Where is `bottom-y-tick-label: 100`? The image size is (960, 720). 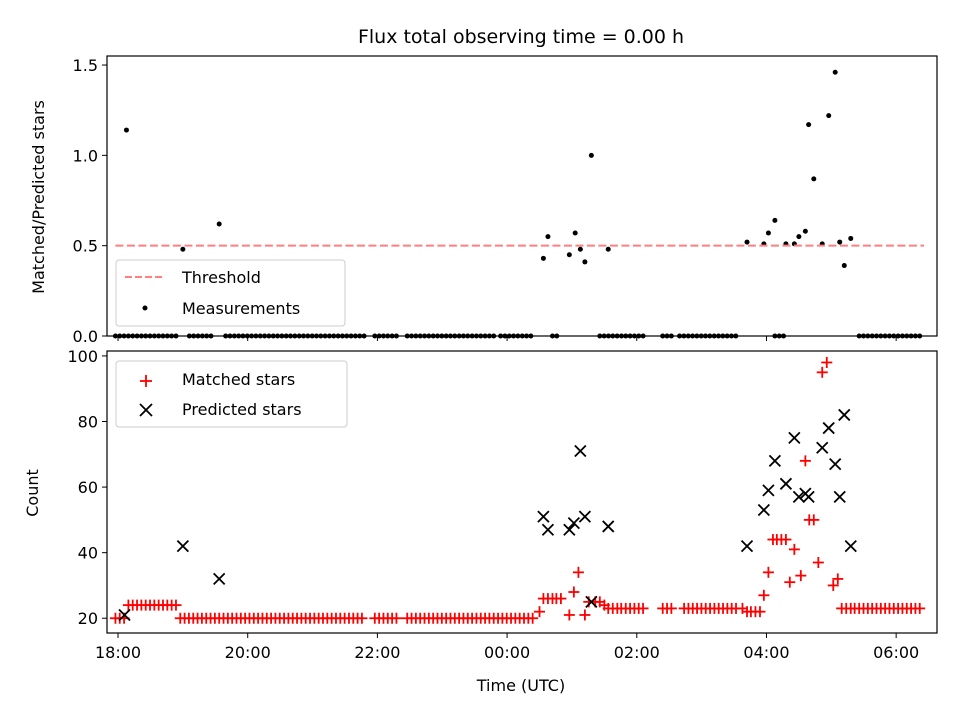 bottom-y-tick-label: 100 is located at coordinates (82, 356).